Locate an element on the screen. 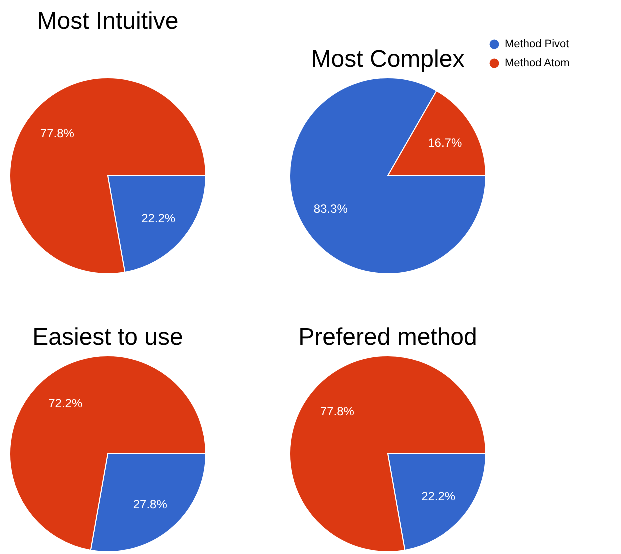  data-label: 27.8% is located at coordinates (150, 505).